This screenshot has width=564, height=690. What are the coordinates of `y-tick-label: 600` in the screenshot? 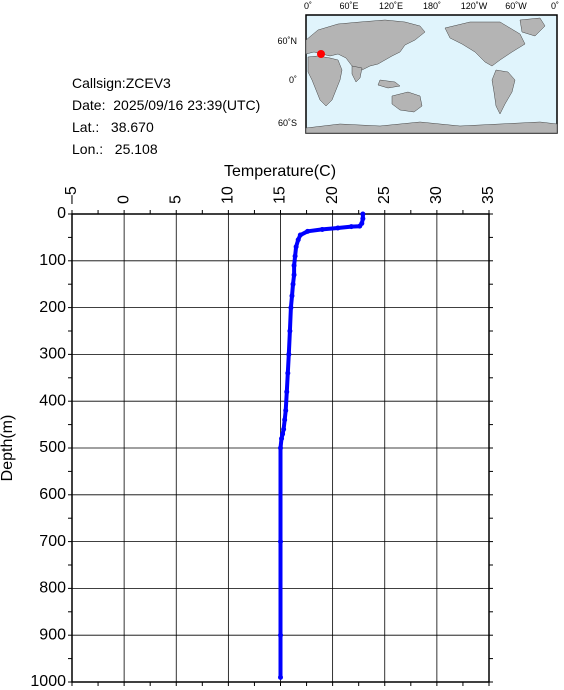 It's located at (52, 494).